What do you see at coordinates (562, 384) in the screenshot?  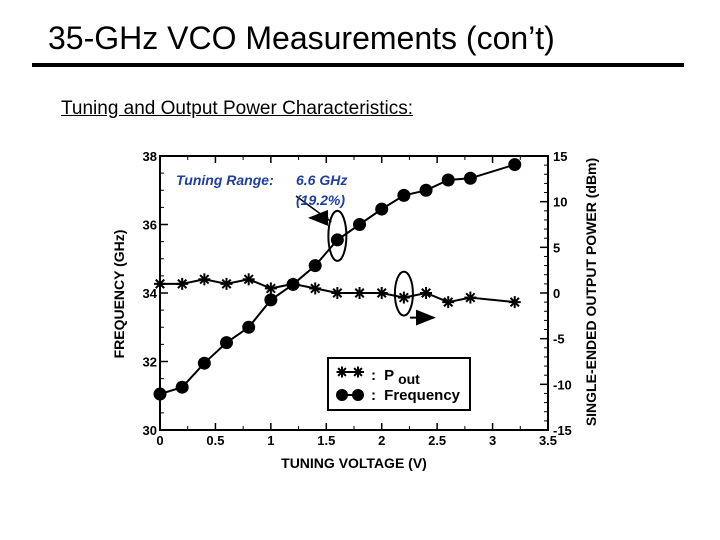 I see `y-right-tick-label: -10` at bounding box center [562, 384].